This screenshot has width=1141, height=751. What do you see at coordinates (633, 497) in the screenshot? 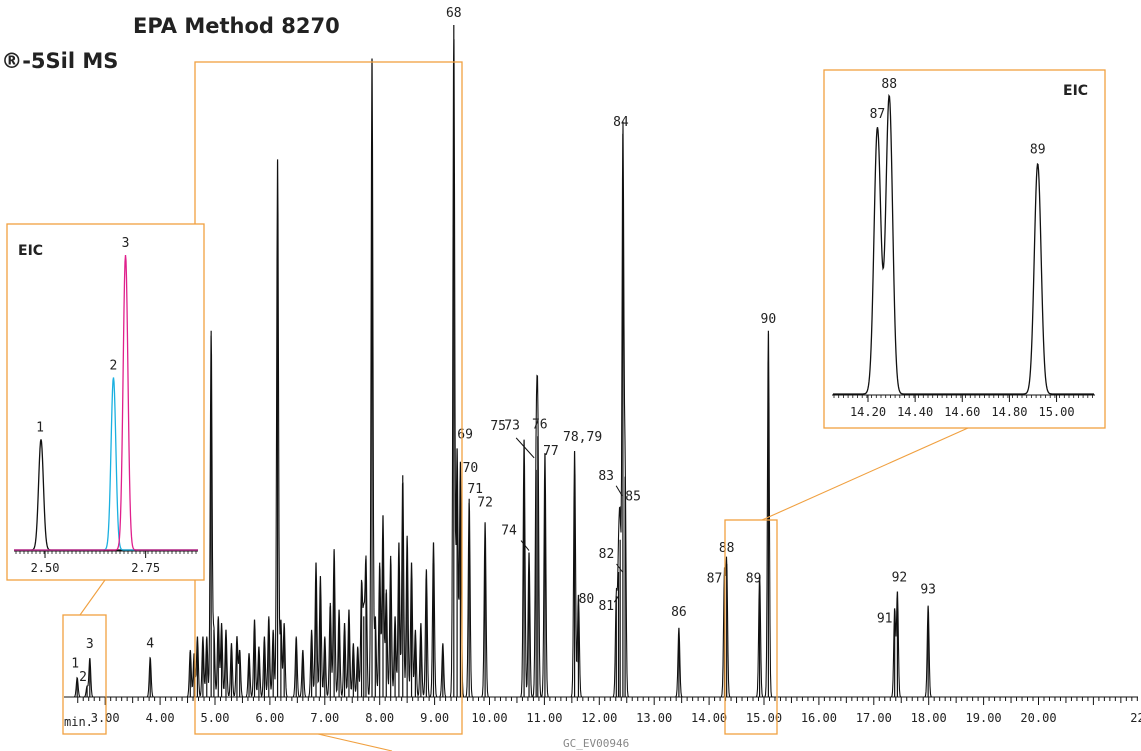
I see `peak-label-85: 85` at bounding box center [633, 497].